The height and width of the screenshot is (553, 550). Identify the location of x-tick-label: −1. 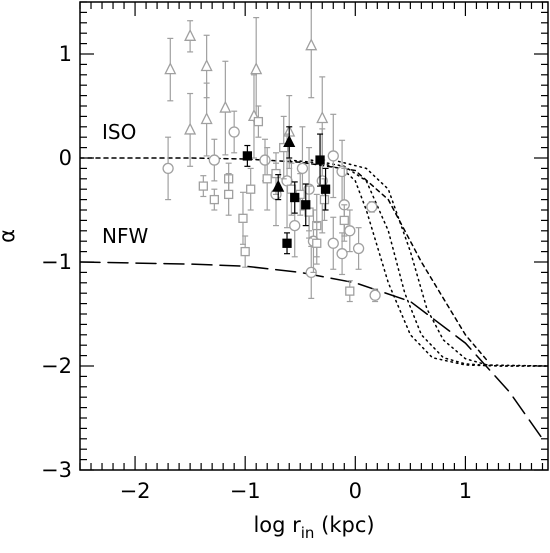
(245, 491).